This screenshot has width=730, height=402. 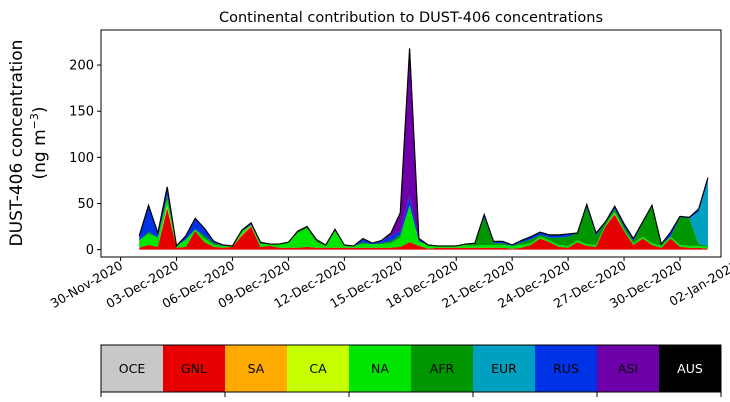 I want to click on legend-swatch-na, so click(x=380, y=368).